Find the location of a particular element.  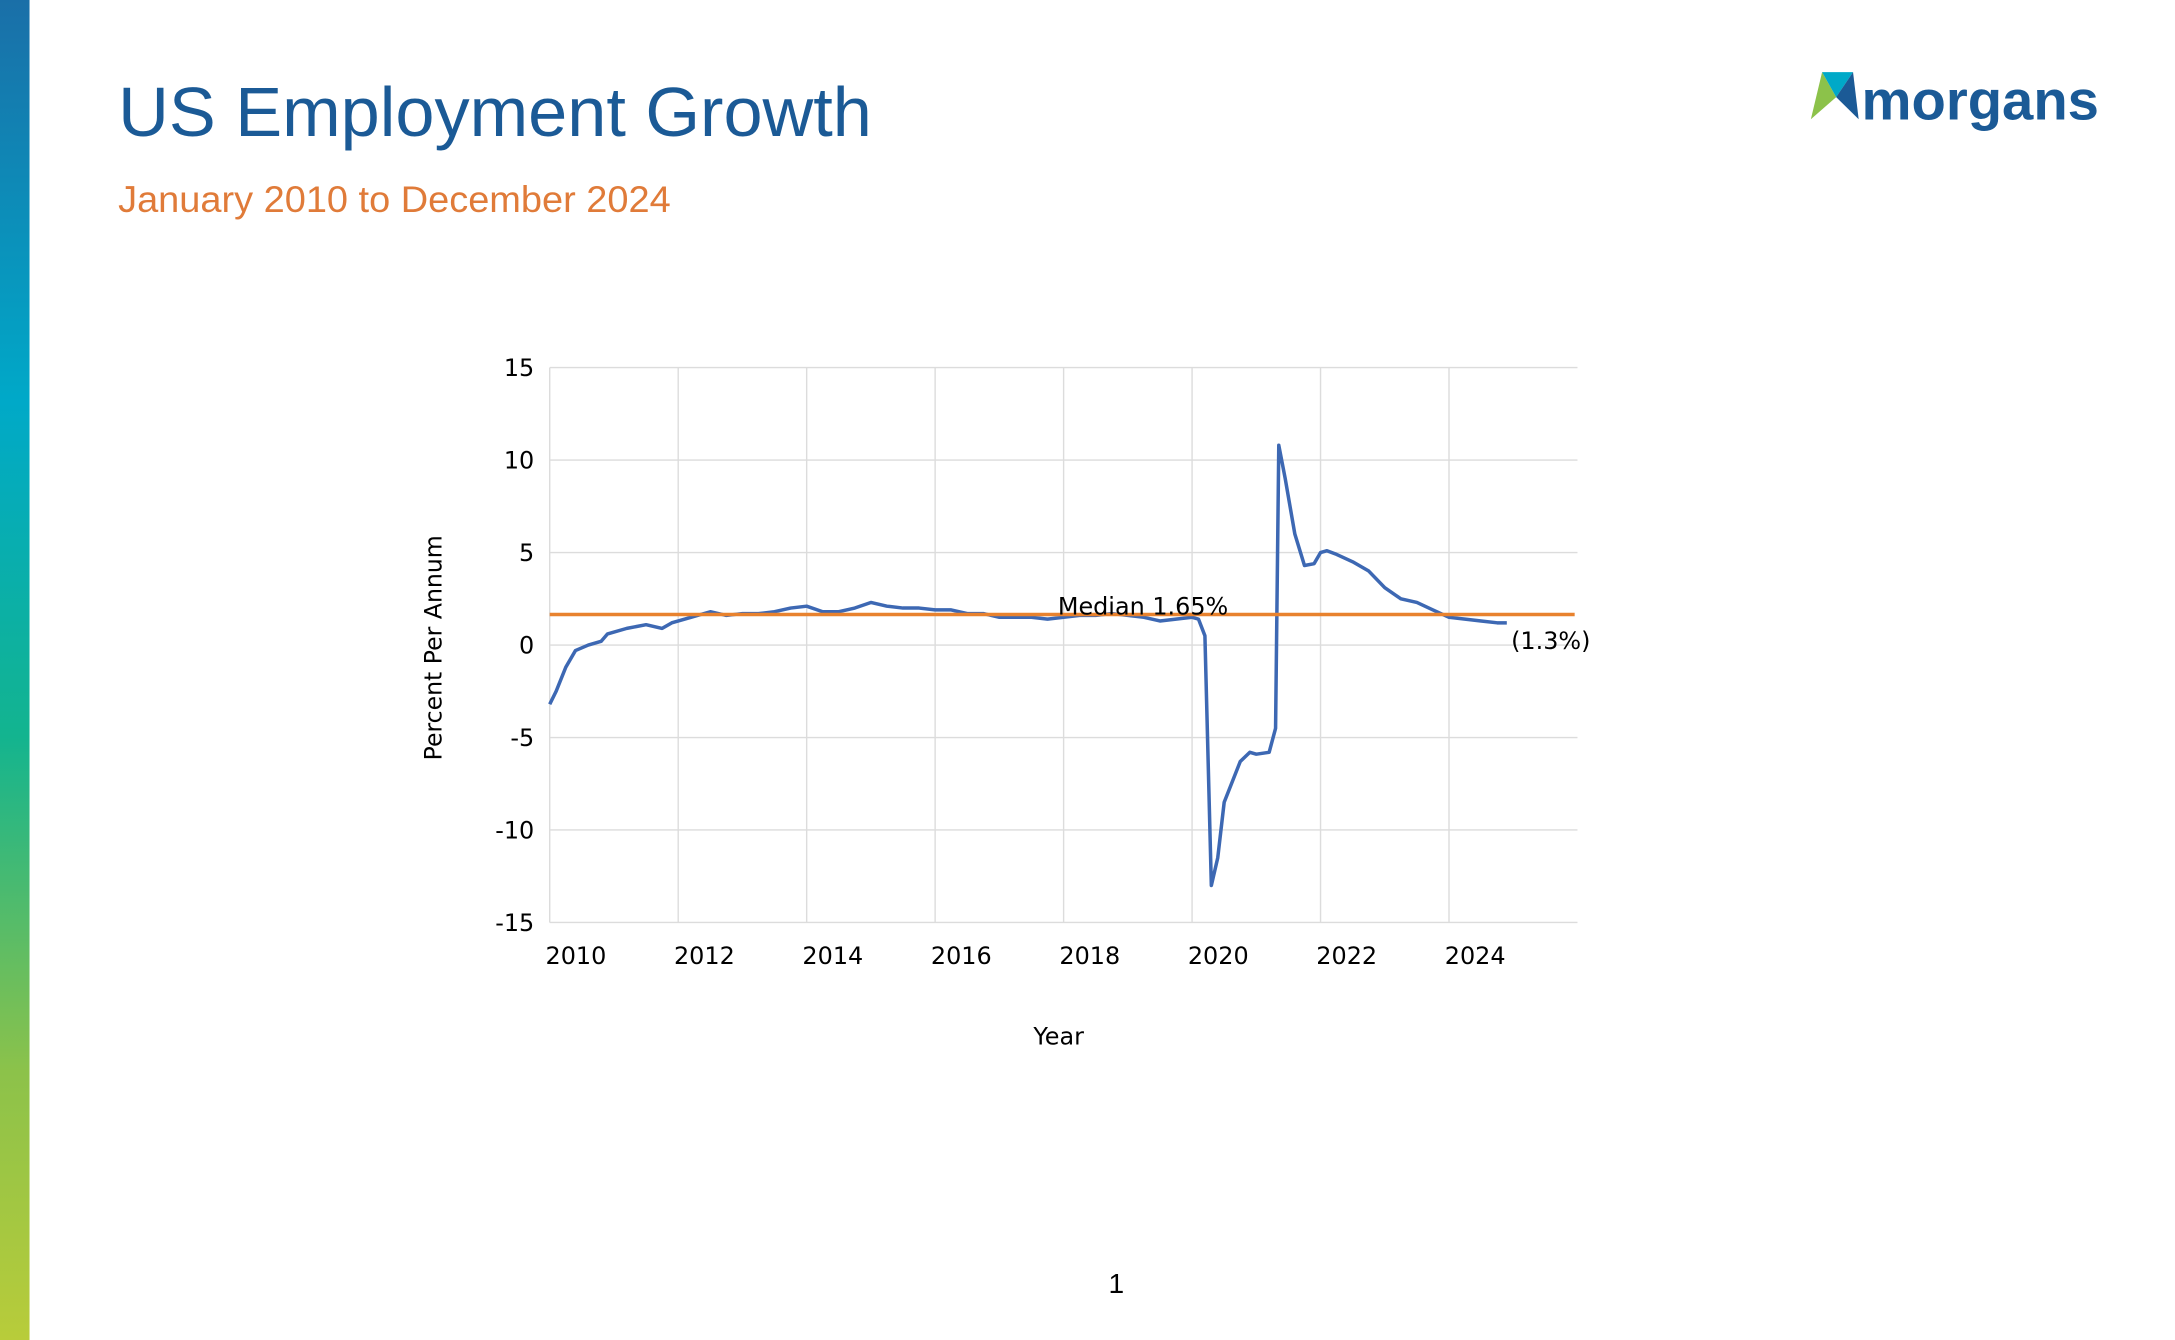

x-tick-label: 2010 is located at coordinates (576, 956).